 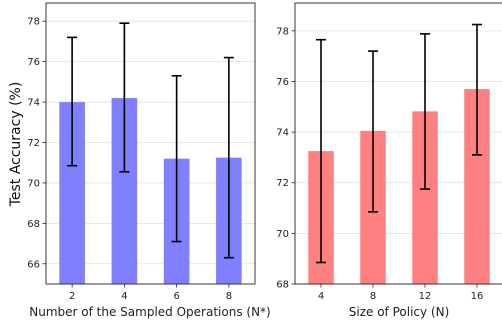 I want to click on right-y-tick-label: 76, so click(x=282, y=82).